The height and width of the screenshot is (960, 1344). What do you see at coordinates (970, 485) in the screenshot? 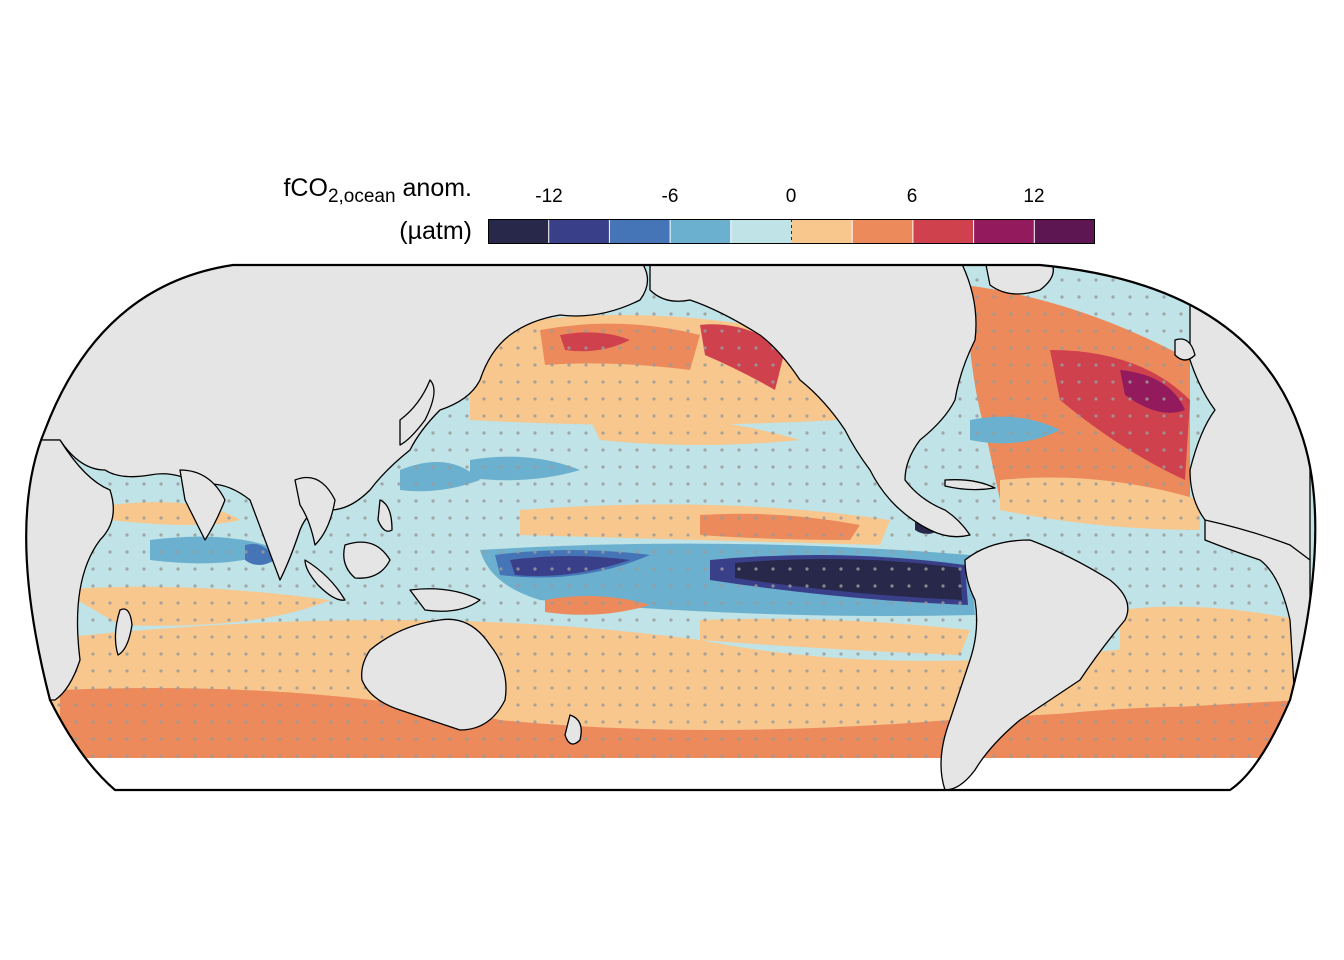
I see `land-cuba` at bounding box center [970, 485].